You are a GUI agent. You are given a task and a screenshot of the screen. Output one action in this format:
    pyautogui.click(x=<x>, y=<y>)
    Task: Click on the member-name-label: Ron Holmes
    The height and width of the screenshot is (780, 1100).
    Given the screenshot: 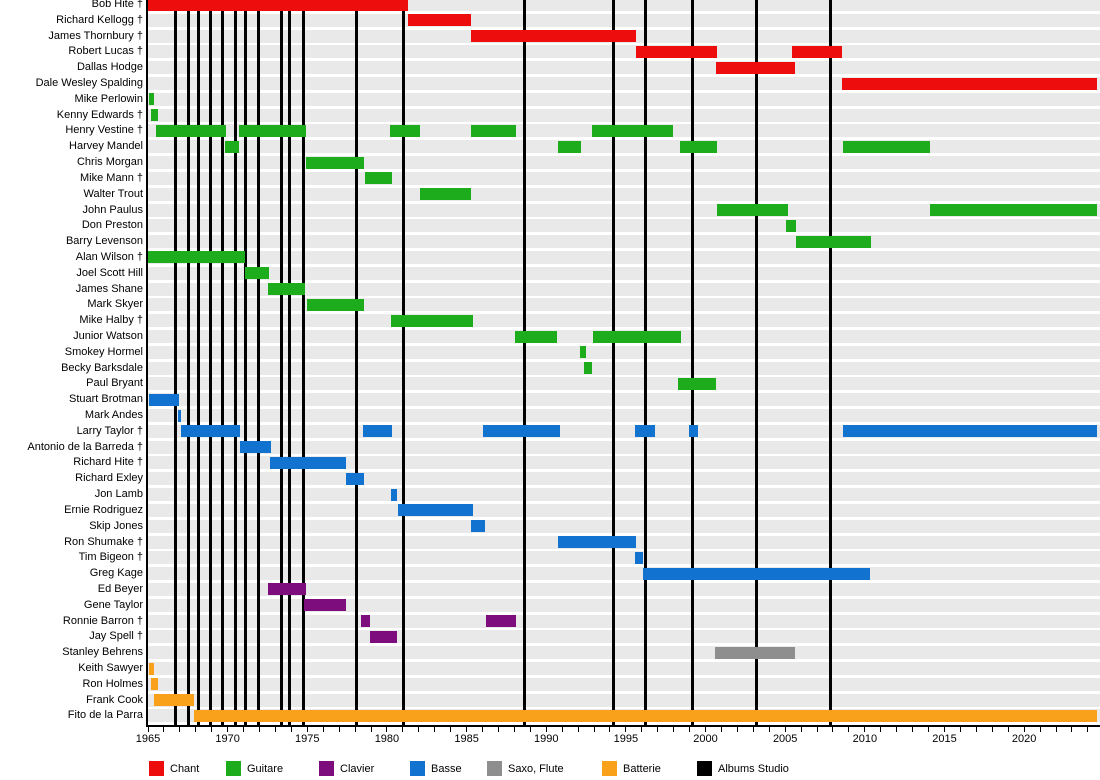 What is the action you would take?
    pyautogui.click(x=112, y=683)
    